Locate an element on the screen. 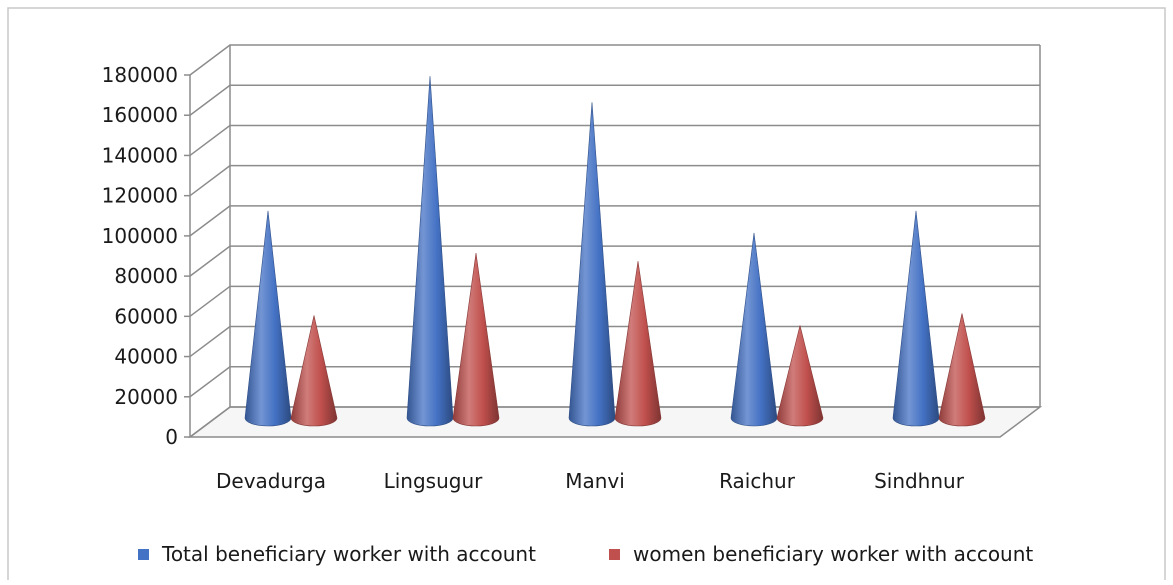 The width and height of the screenshot is (1173, 585). y-tick-label: 0 is located at coordinates (171, 437).